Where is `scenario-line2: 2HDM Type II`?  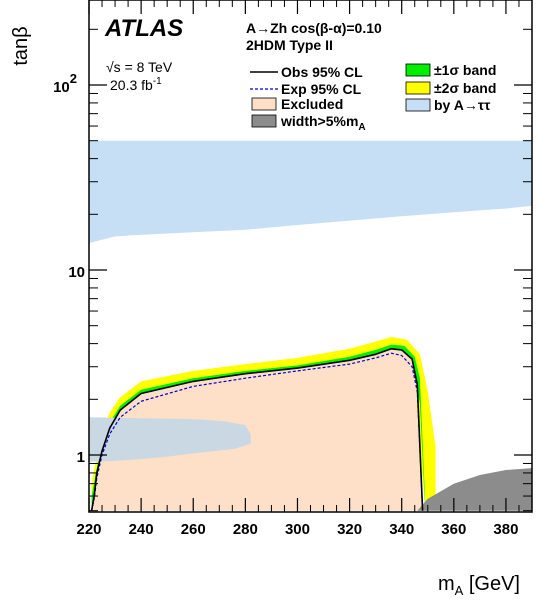 scenario-line2: 2HDM Type II is located at coordinates (289, 45).